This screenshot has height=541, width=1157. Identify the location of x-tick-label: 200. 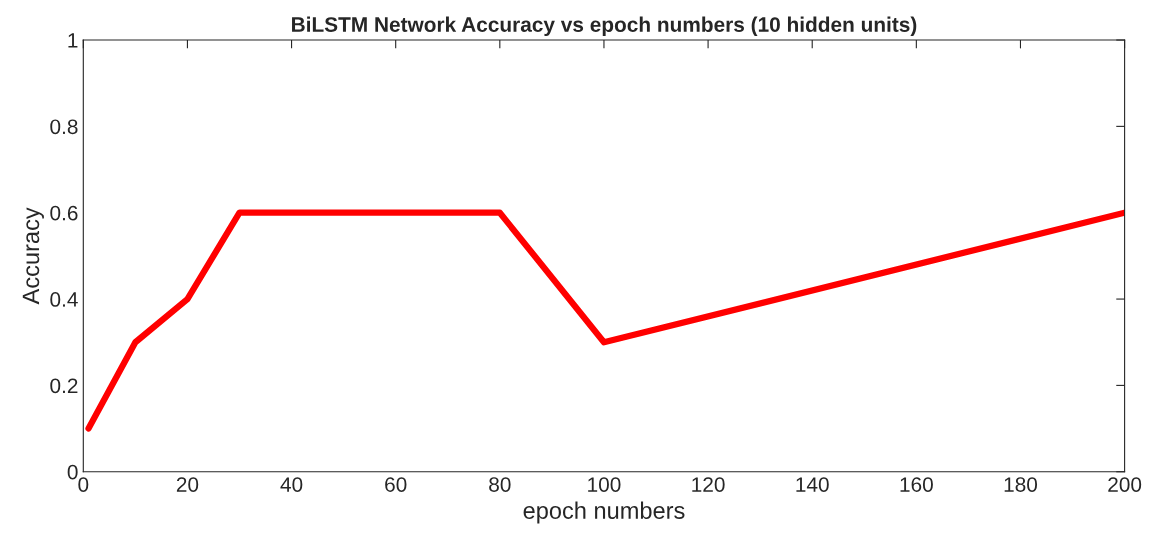
(1125, 484).